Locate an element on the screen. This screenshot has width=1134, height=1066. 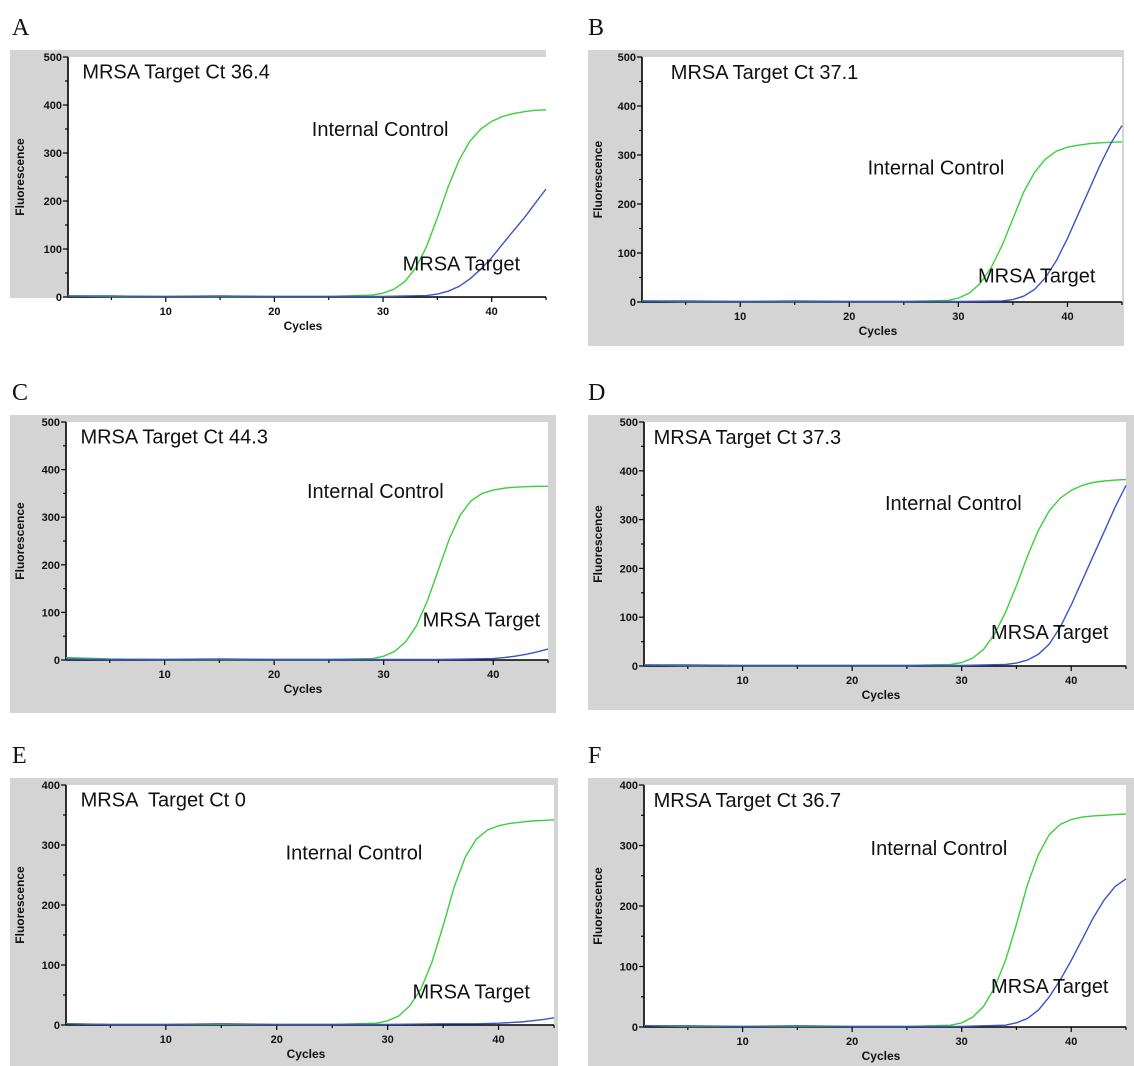
chart-title: MRSA Target Ct 44.3 is located at coordinates (174, 437).